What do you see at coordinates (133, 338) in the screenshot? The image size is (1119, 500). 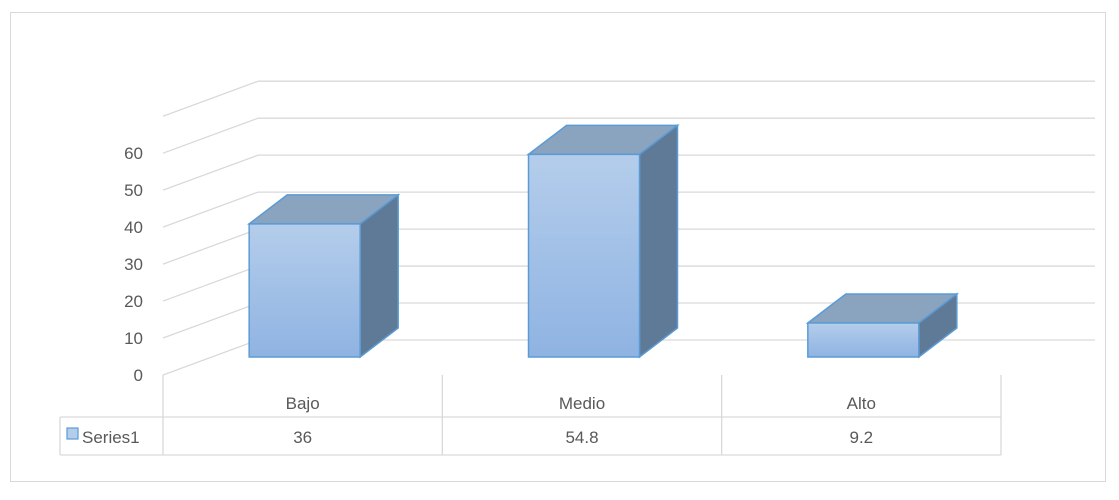 I see `y-tick-label: 10` at bounding box center [133, 338].